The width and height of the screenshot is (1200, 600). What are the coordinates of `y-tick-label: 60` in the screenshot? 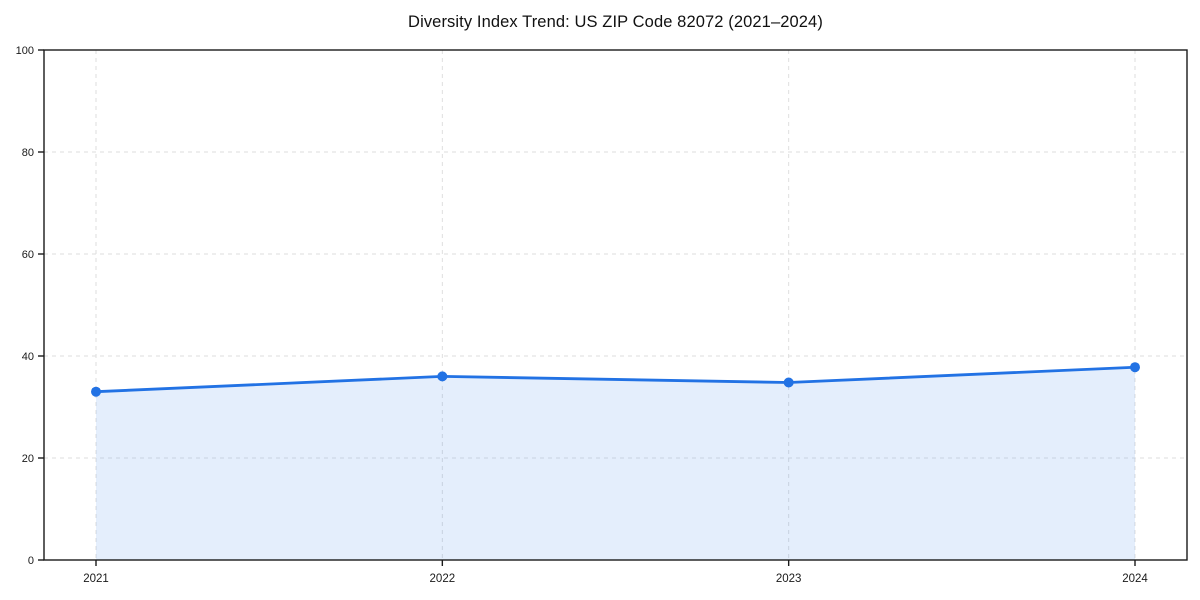 It's located at (28, 255).